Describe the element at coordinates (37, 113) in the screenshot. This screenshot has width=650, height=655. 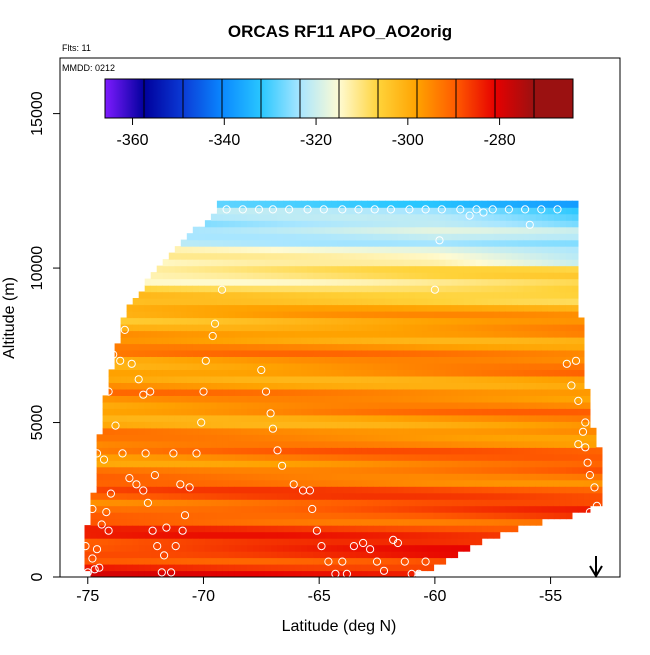
I see `y-tick-label: 15000` at that location.